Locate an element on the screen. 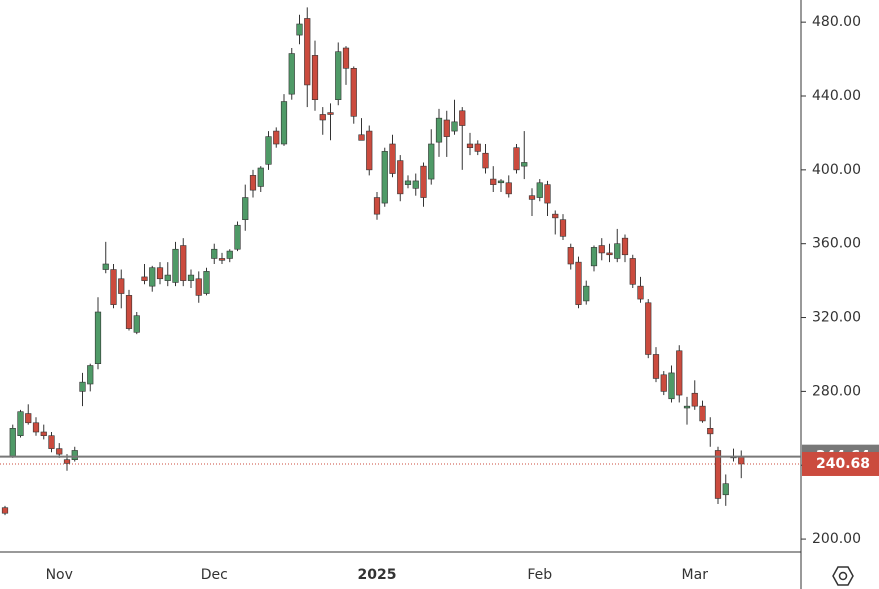 The image size is (879, 589). x-tick-label: Feb is located at coordinates (539, 575).